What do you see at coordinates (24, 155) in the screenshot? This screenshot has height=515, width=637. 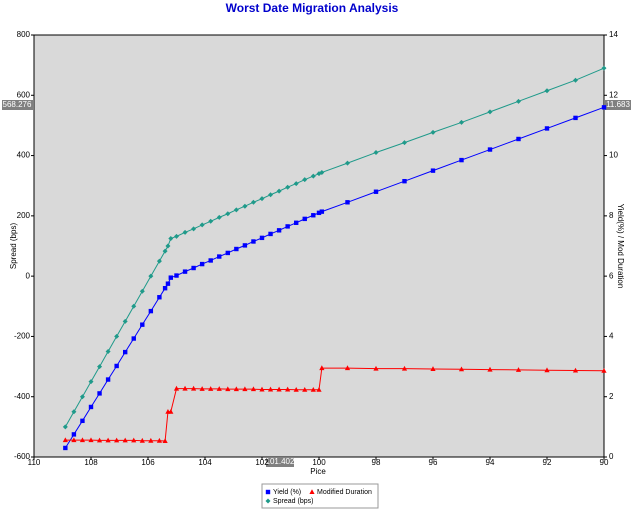 I see `y-tick-label: 400` at bounding box center [24, 155].